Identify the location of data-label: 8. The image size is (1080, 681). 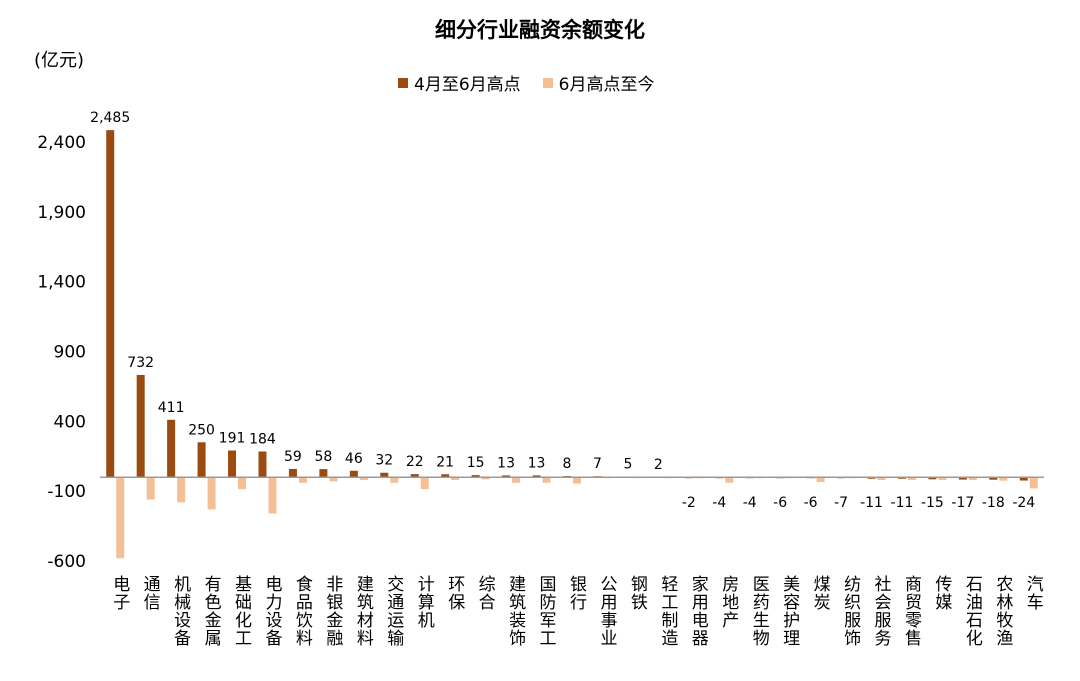
(567, 464).